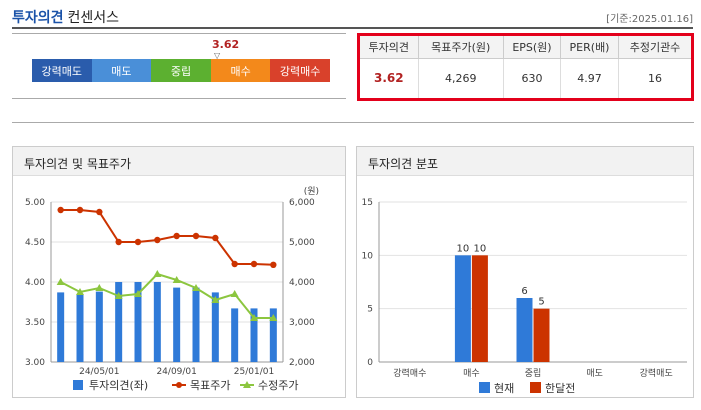 The width and height of the screenshot is (701, 410). Describe the element at coordinates (532, 47) in the screenshot. I see `col-header-eps: EPS(원)` at that location.